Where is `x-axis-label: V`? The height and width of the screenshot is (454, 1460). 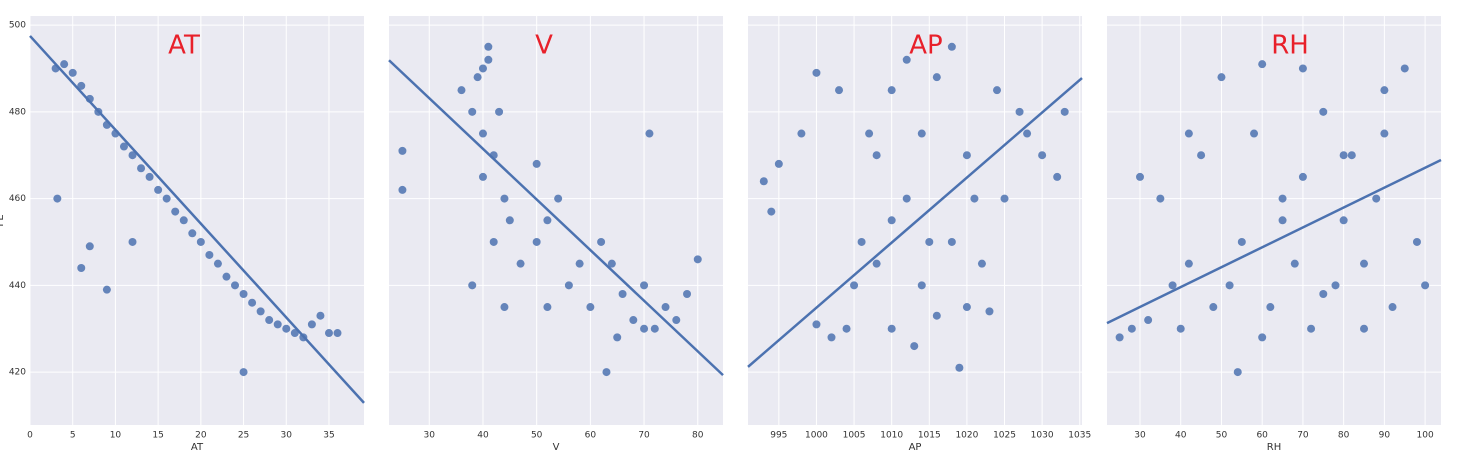
x-axis-label: V is located at coordinates (556, 447).